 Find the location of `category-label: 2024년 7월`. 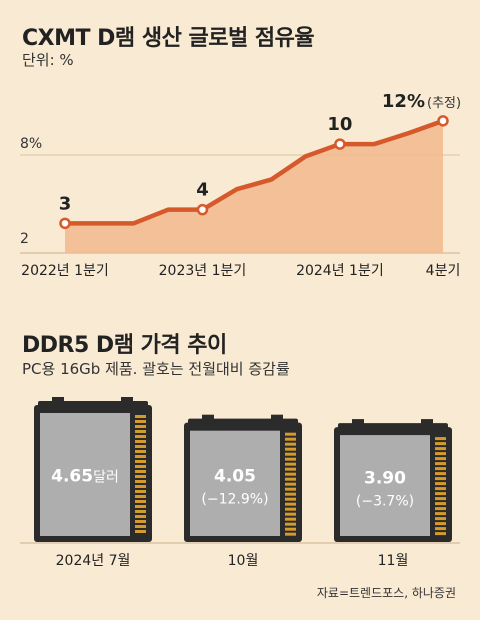

category-label: 2024년 7월 is located at coordinates (93, 561).